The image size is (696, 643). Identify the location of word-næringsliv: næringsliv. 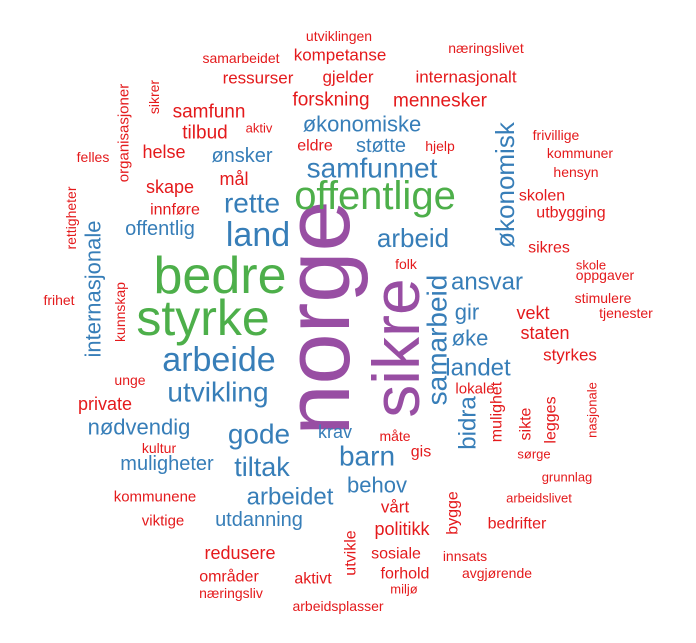
(231, 593).